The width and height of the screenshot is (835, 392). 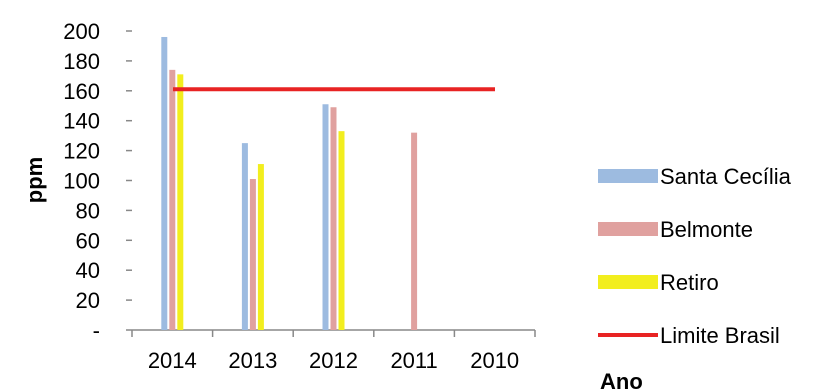 What do you see at coordinates (172, 360) in the screenshot?
I see `x-tick-label: 2014` at bounding box center [172, 360].